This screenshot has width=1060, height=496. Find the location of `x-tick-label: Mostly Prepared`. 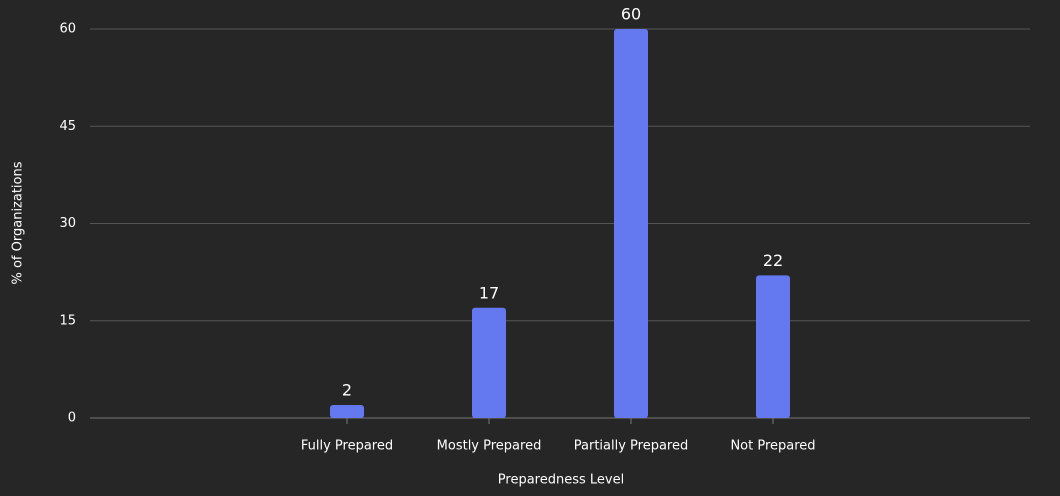

x-tick-label: Mostly Prepared is located at coordinates (489, 446).